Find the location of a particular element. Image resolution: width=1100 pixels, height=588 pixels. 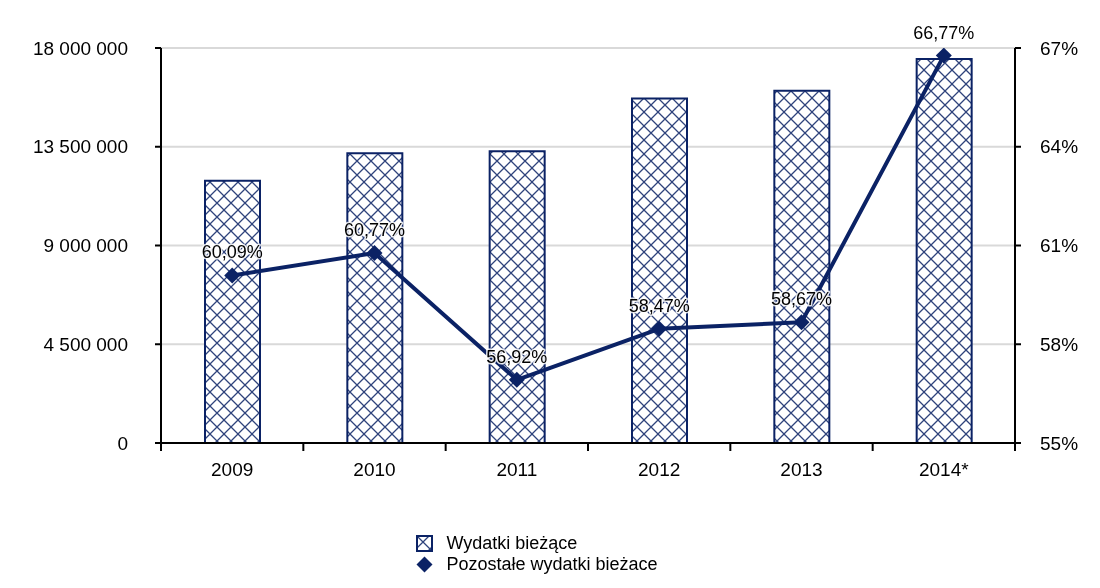

y-tick-label: 18 000 000 is located at coordinates (80, 48).